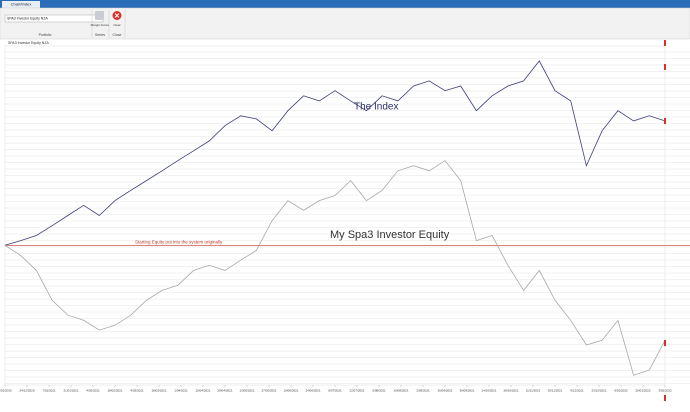  I want to click on x-tick-label: 1/01/2020, so click(6, 390).